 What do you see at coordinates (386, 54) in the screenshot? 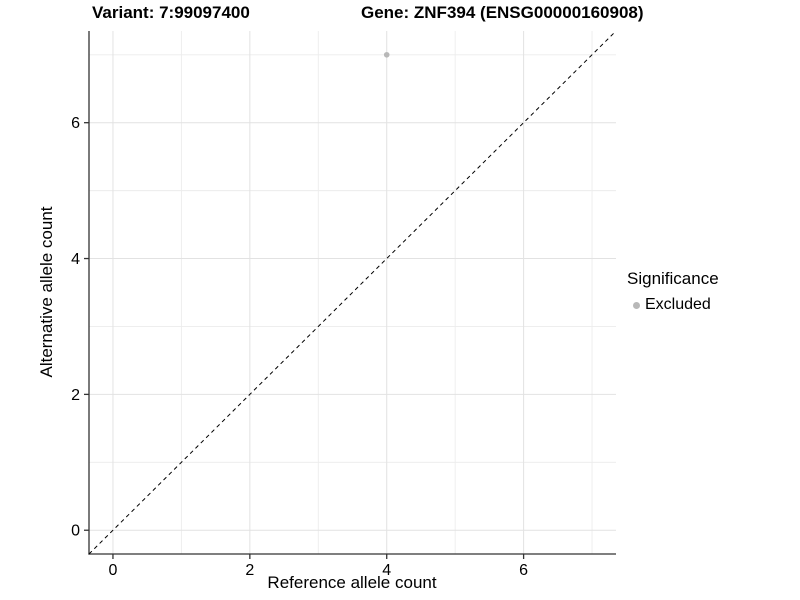
I see `data-point` at bounding box center [386, 54].